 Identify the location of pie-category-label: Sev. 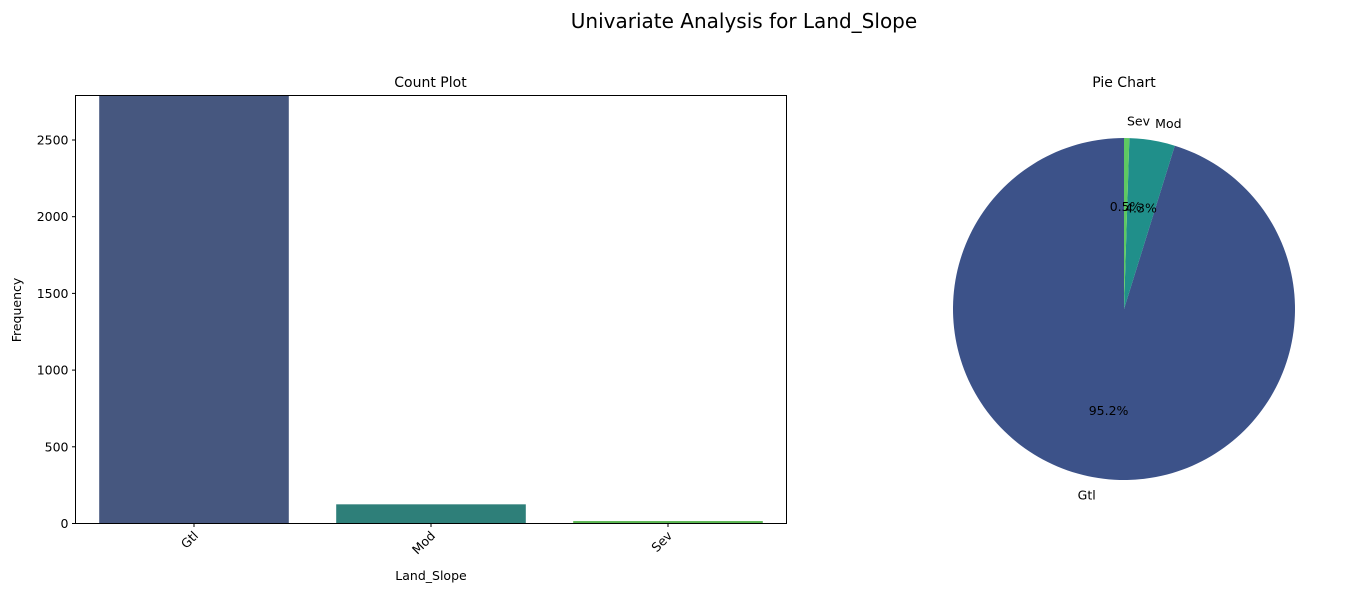
(1139, 120).